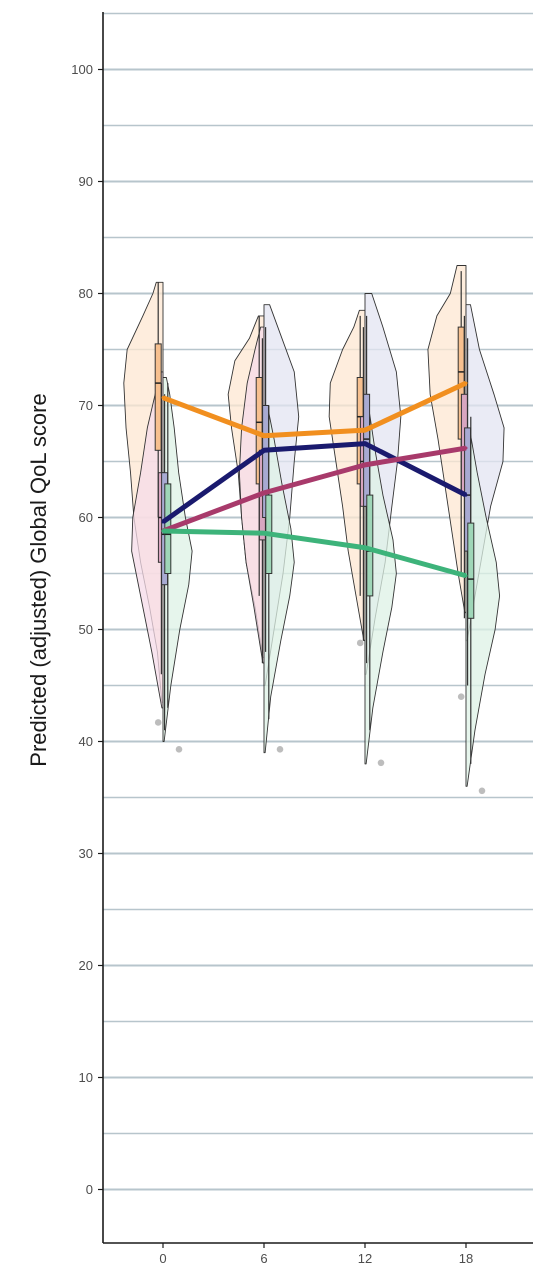 Image resolution: width=533 pixels, height=1268 pixels. What do you see at coordinates (86, 405) in the screenshot?
I see `y-tick-label: 70` at bounding box center [86, 405].